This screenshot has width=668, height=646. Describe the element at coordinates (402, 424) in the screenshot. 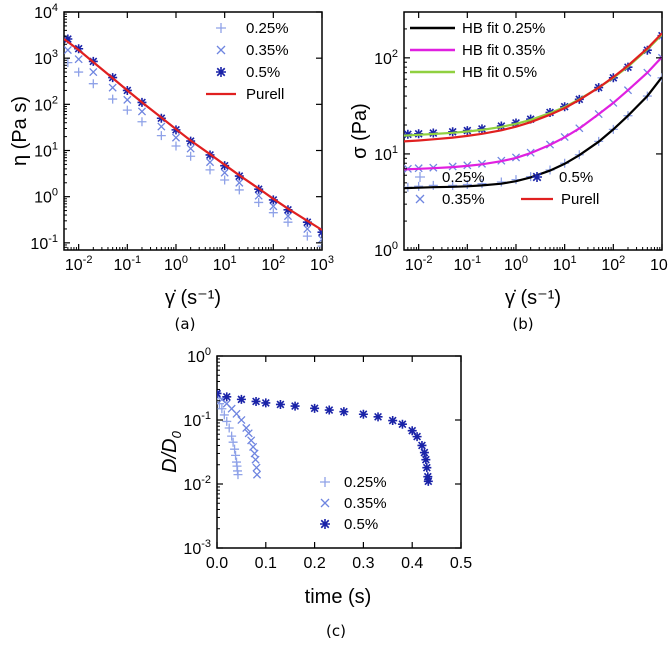

I see `point-c-0.5%-13` at that location.